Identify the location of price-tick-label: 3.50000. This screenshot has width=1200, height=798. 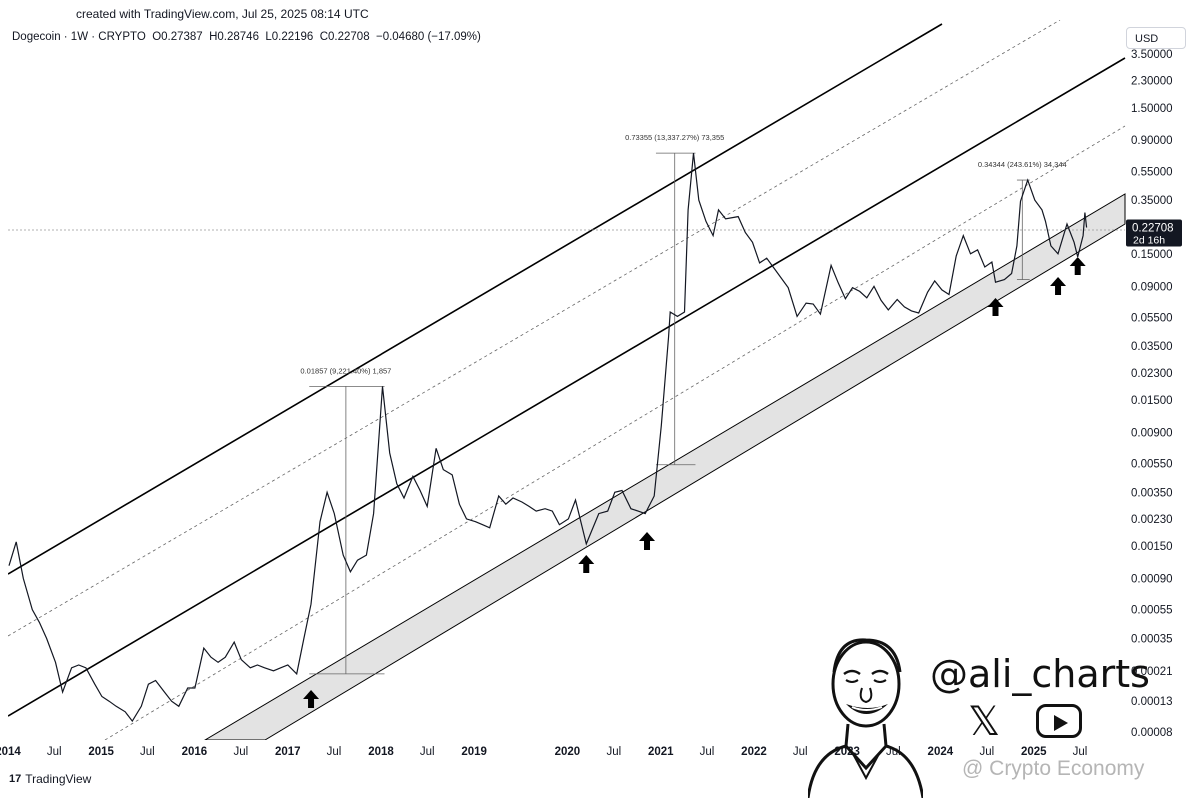
(1152, 55).